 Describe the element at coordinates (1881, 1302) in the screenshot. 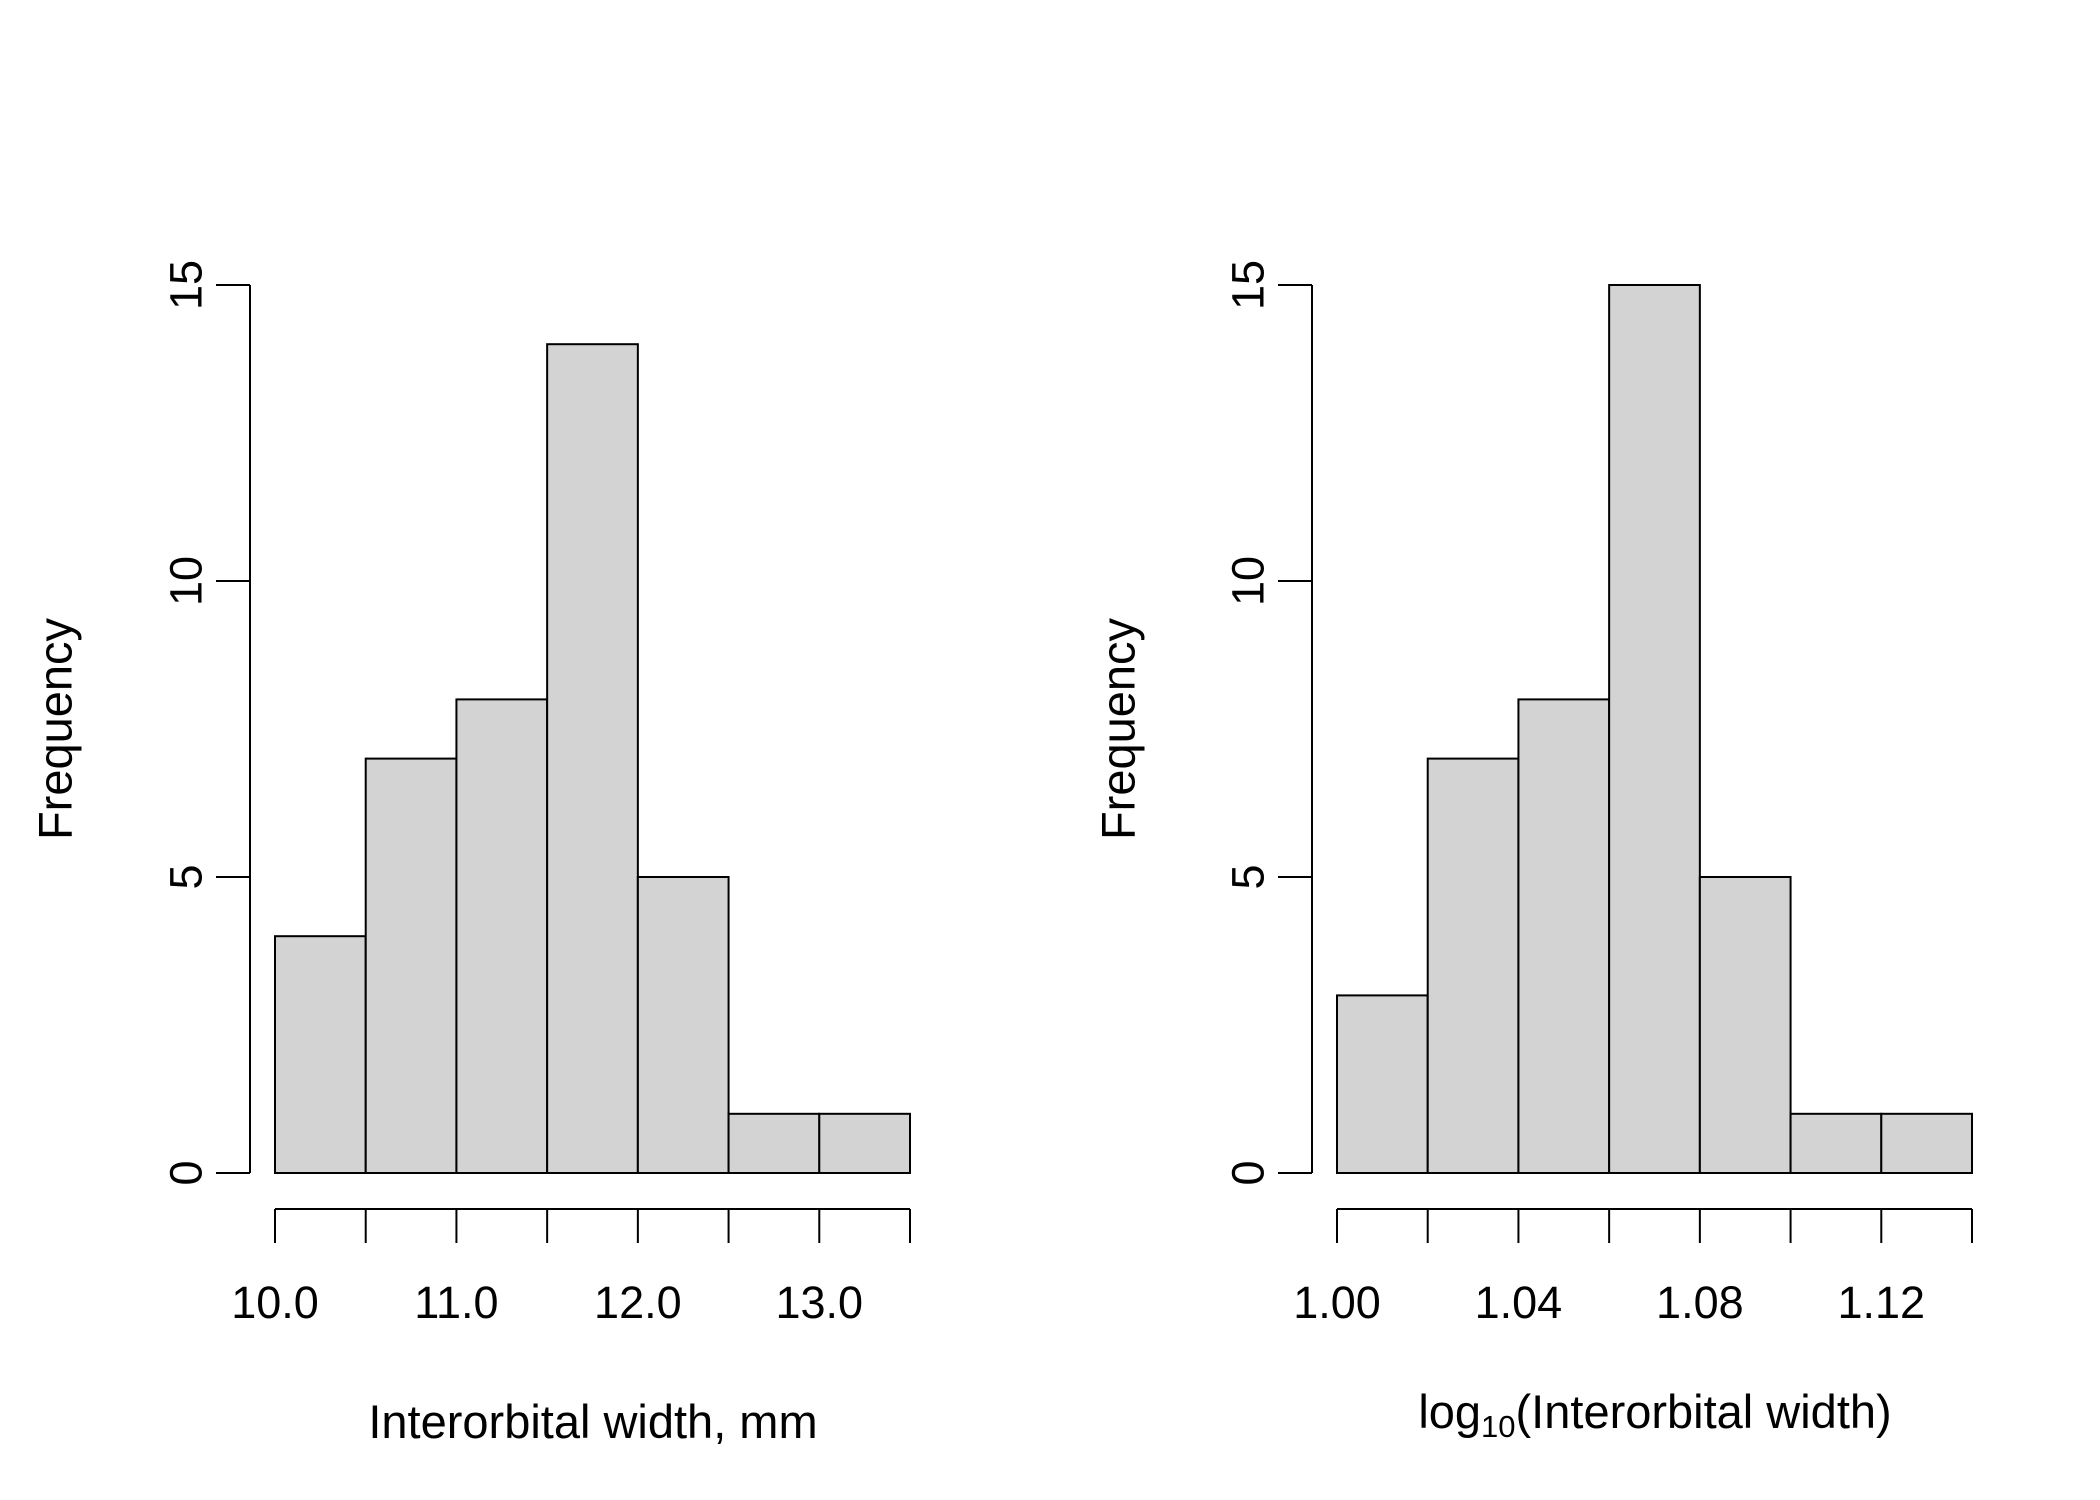

I see `x-tick-label: 1.12` at that location.